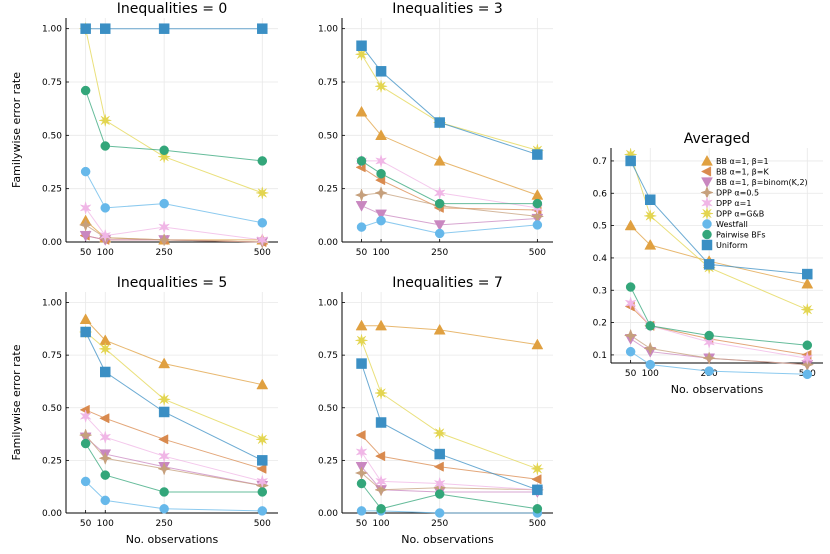  What do you see at coordinates (52, 190) in the screenshot?
I see `y-tick-label: 0.25` at bounding box center [52, 190].